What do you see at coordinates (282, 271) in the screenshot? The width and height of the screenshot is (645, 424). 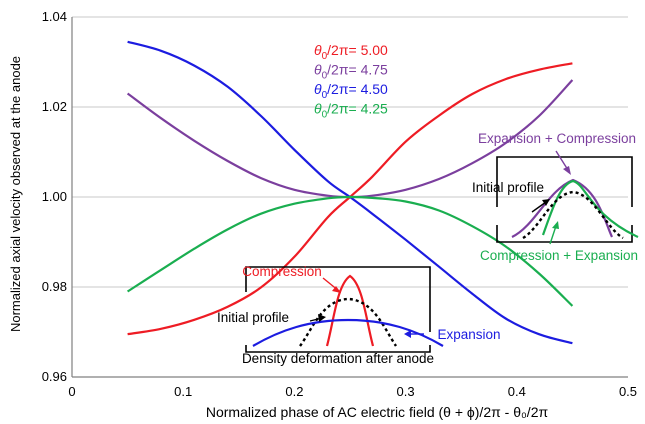 I see `inset-lower-compression-label: Compression` at bounding box center [282, 271].